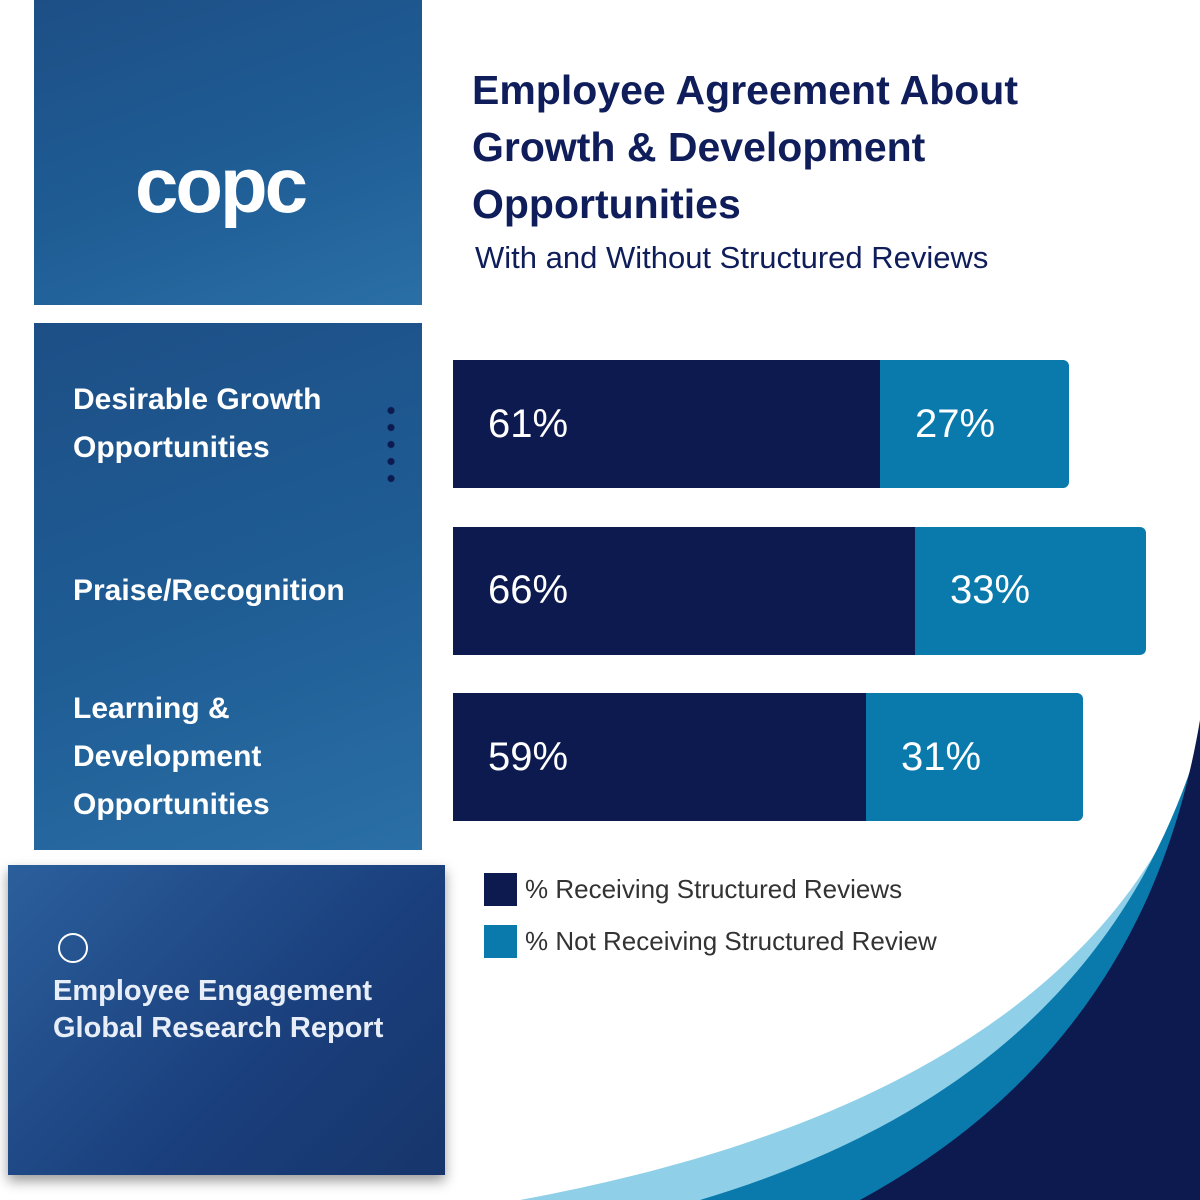 Image resolution: width=1200 pixels, height=1200 pixels. Describe the element at coordinates (1030, 960) in the screenshot. I see `curve-dark` at that location.